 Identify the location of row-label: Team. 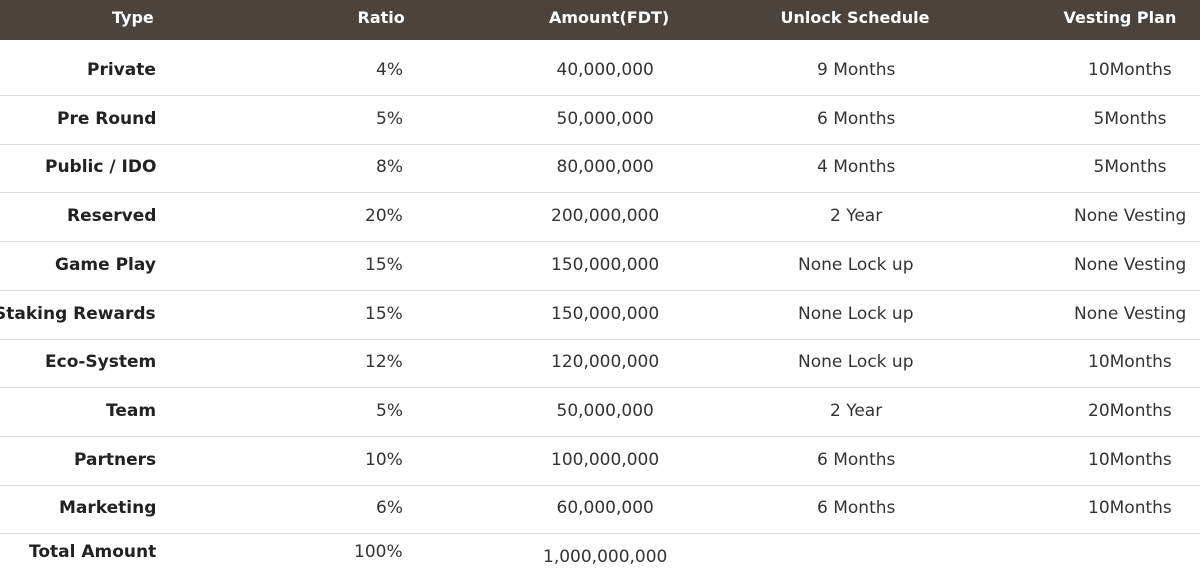
(131, 410).